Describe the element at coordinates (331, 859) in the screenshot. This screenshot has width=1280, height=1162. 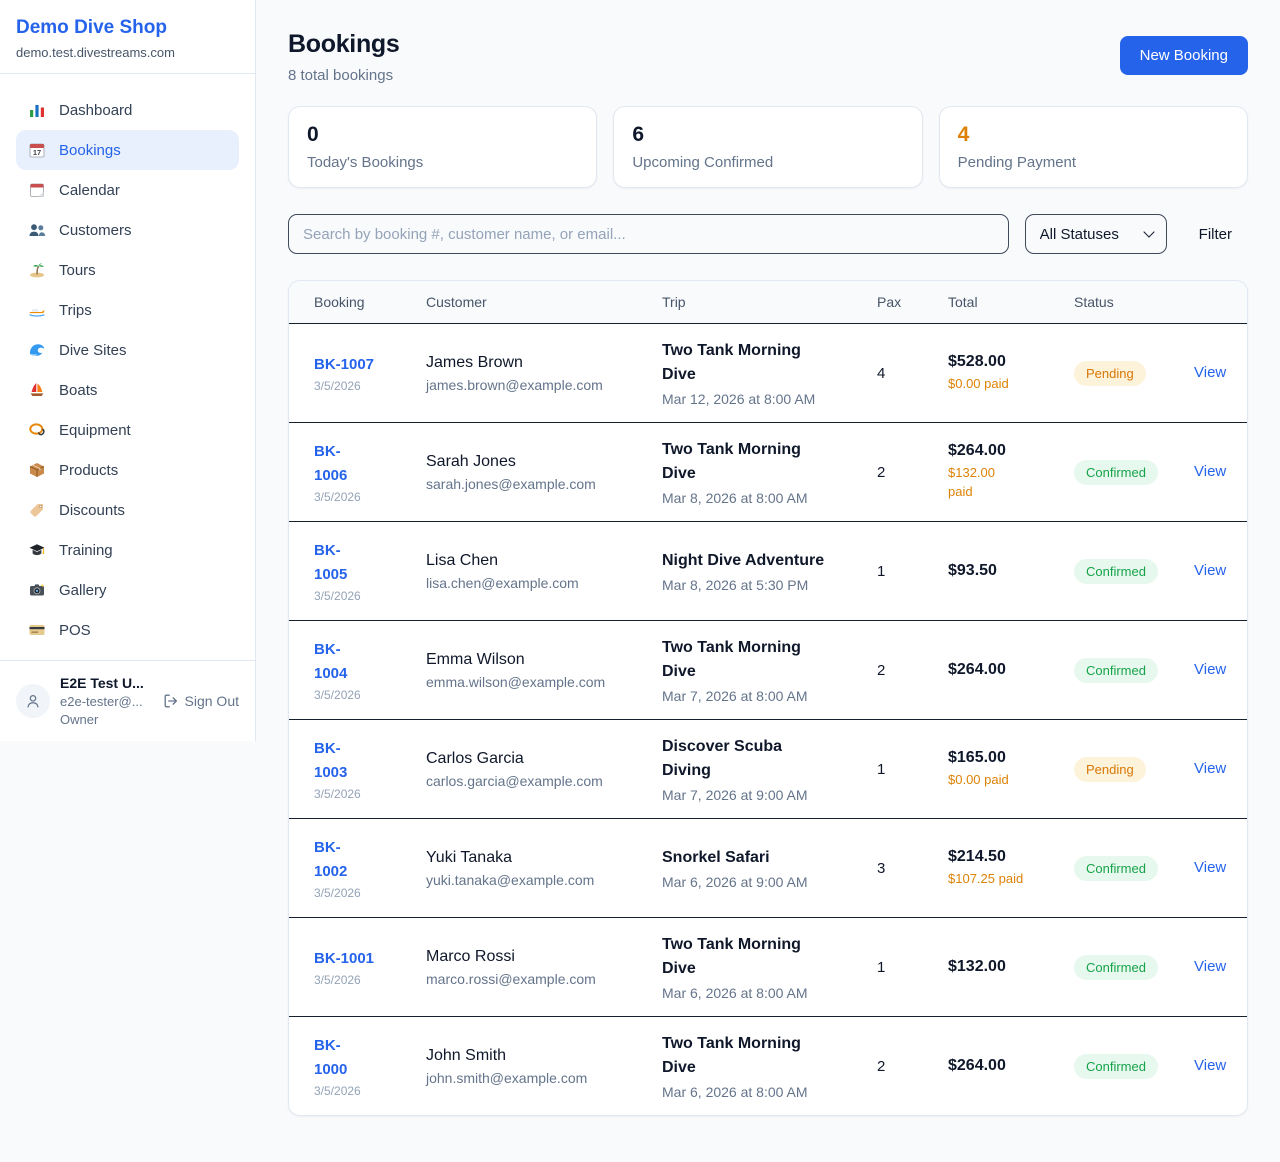
I see `booking-id-link: BK- 1002` at that location.